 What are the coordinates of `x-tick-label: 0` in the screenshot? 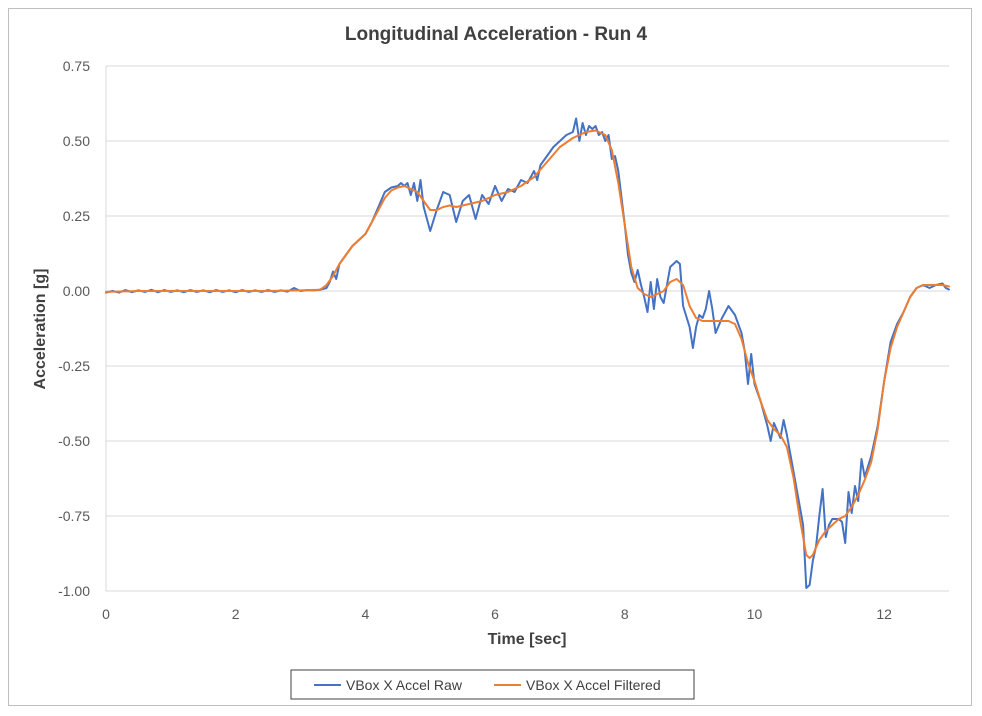 It's located at (106, 614).